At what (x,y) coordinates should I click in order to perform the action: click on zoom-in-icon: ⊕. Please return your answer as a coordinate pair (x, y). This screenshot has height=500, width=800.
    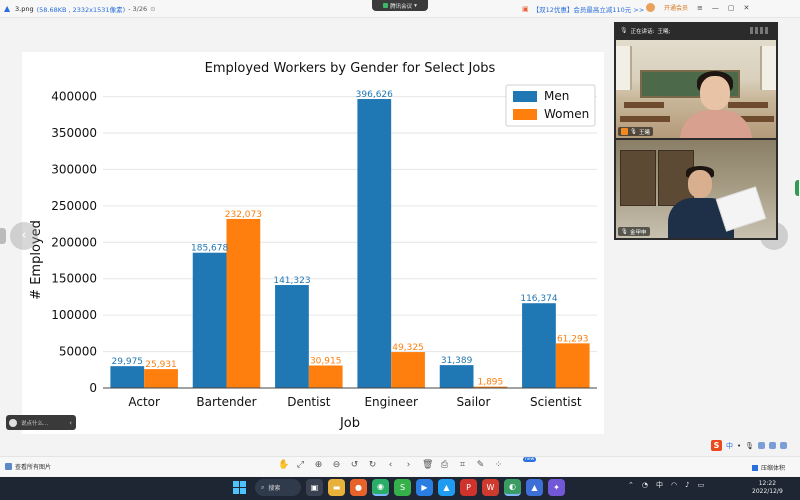
    Looking at the image, I should click on (318, 465).